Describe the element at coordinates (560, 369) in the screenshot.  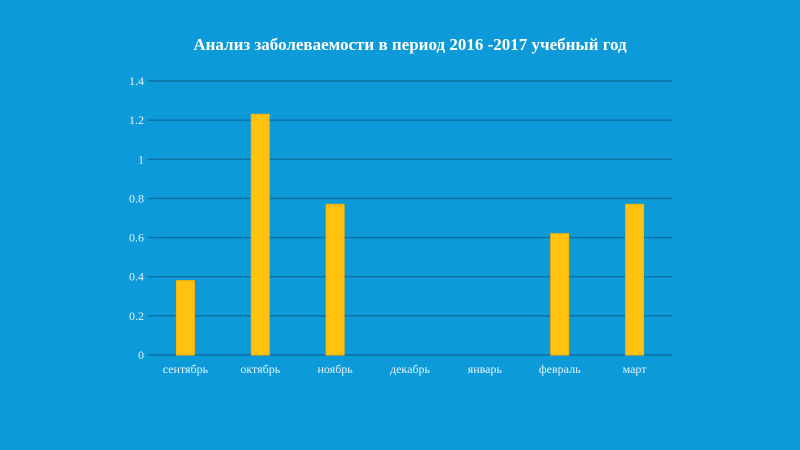
I see `x-category-label: февраль` at that location.